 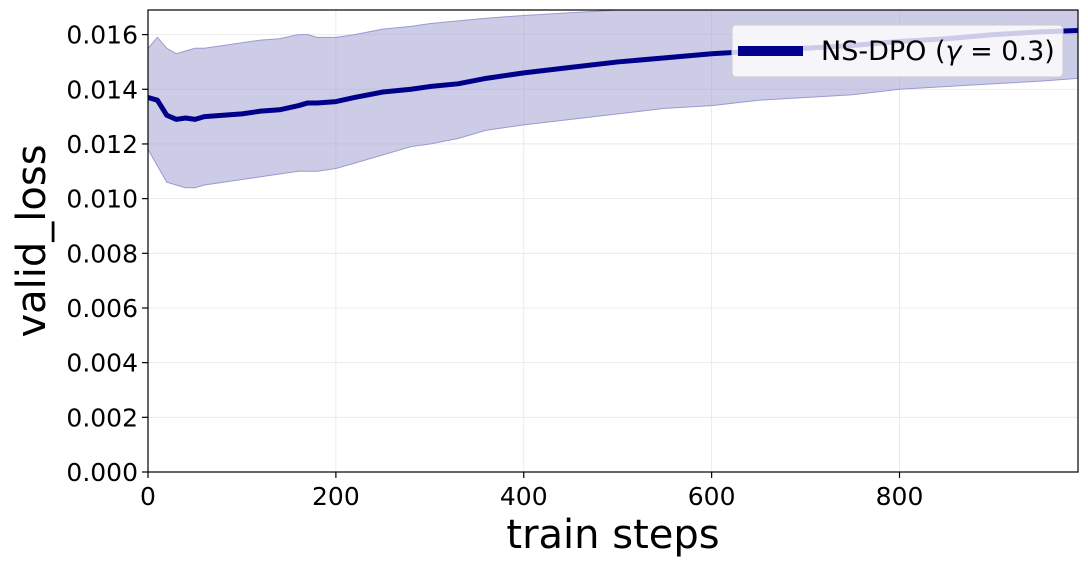 What do you see at coordinates (102, 89) in the screenshot?
I see `y-tick-label: 0.014` at bounding box center [102, 89].